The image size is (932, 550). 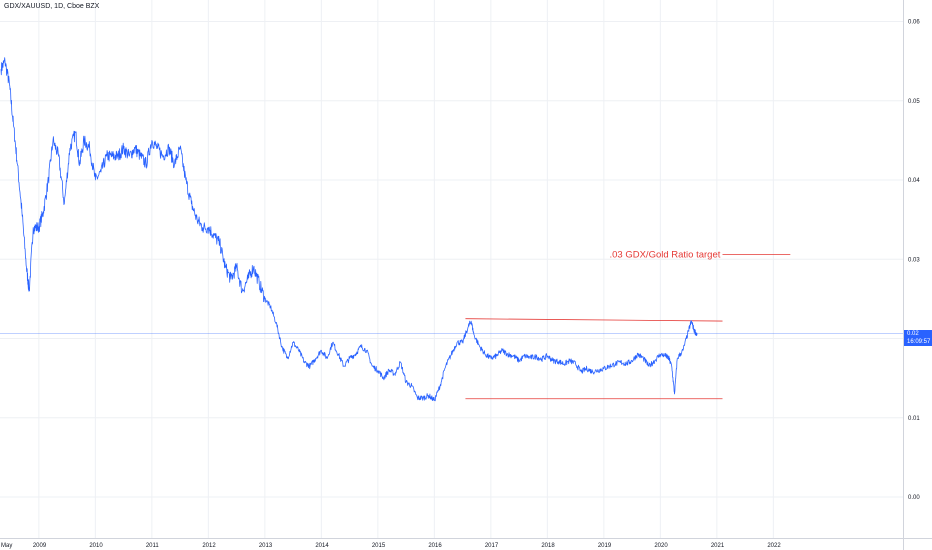 I want to click on x-tick-label: 2018, so click(x=548, y=546).